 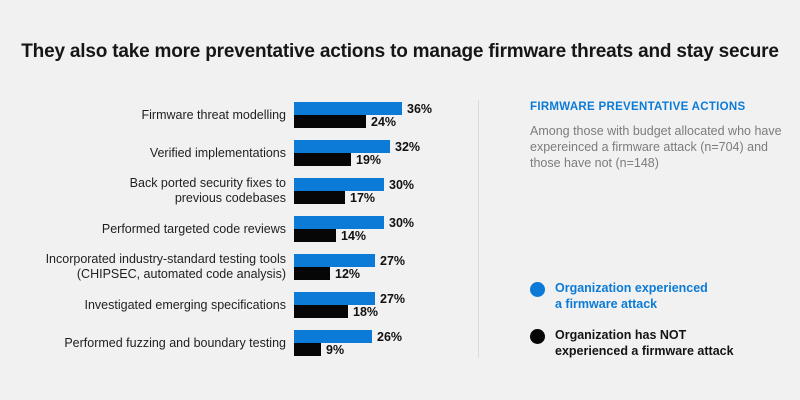 I want to click on bar-value: 17%, so click(x=363, y=197).